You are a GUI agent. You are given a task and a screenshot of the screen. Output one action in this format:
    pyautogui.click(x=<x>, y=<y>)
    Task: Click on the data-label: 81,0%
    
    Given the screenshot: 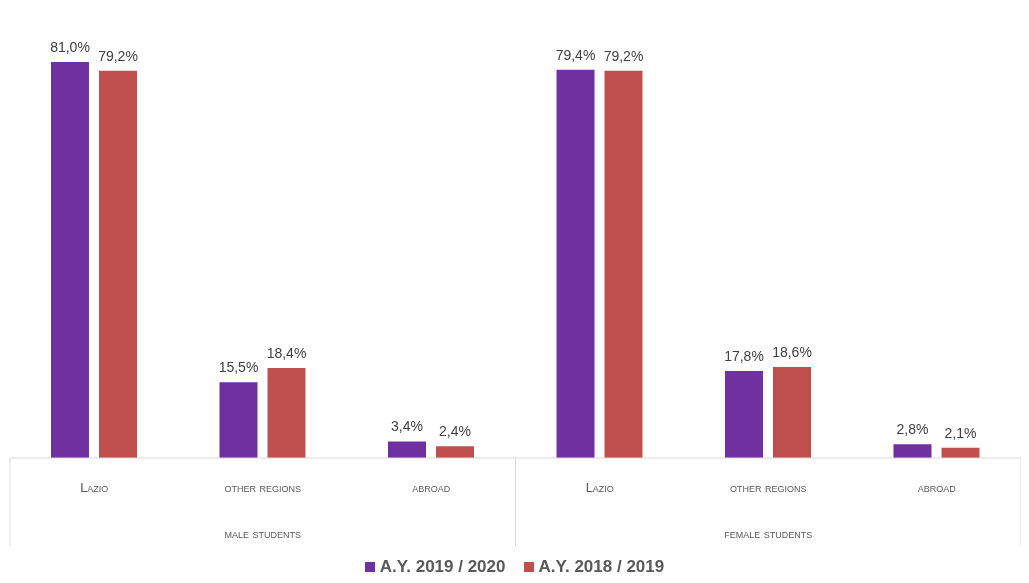 What is the action you would take?
    pyautogui.click(x=70, y=47)
    